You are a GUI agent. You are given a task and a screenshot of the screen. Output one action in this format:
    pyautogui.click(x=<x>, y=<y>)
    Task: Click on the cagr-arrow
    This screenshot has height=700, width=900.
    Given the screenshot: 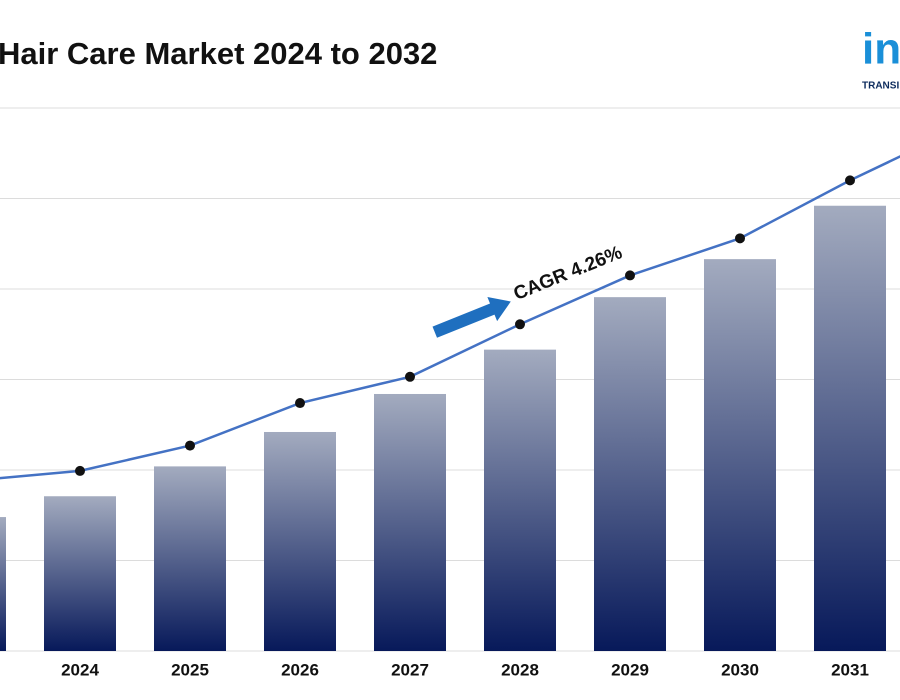 What is the action you would take?
    pyautogui.click(x=471, y=317)
    